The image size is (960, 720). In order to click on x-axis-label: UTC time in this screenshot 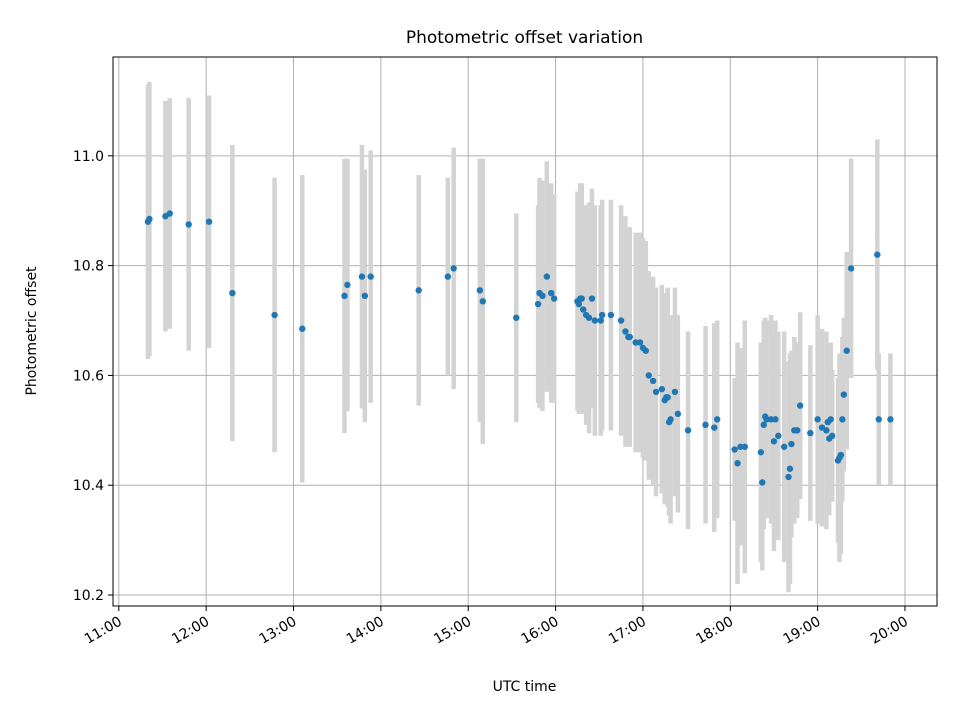, I will do `click(525, 687)`.